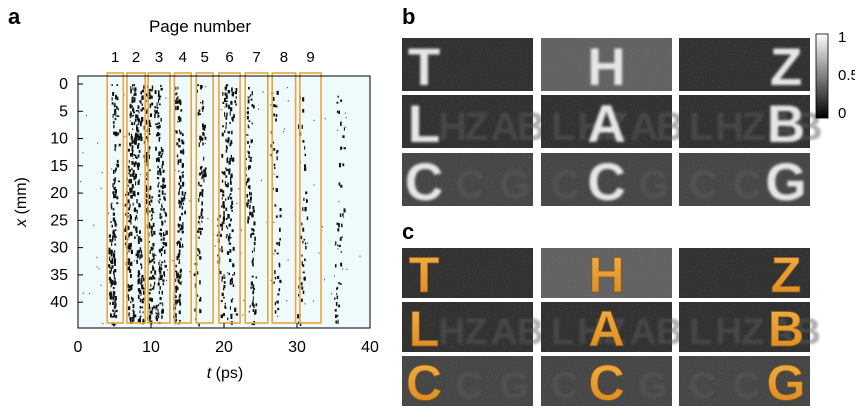 This screenshot has height=409, width=855. I want to click on colorbar-tick-label: 1, so click(842, 37).